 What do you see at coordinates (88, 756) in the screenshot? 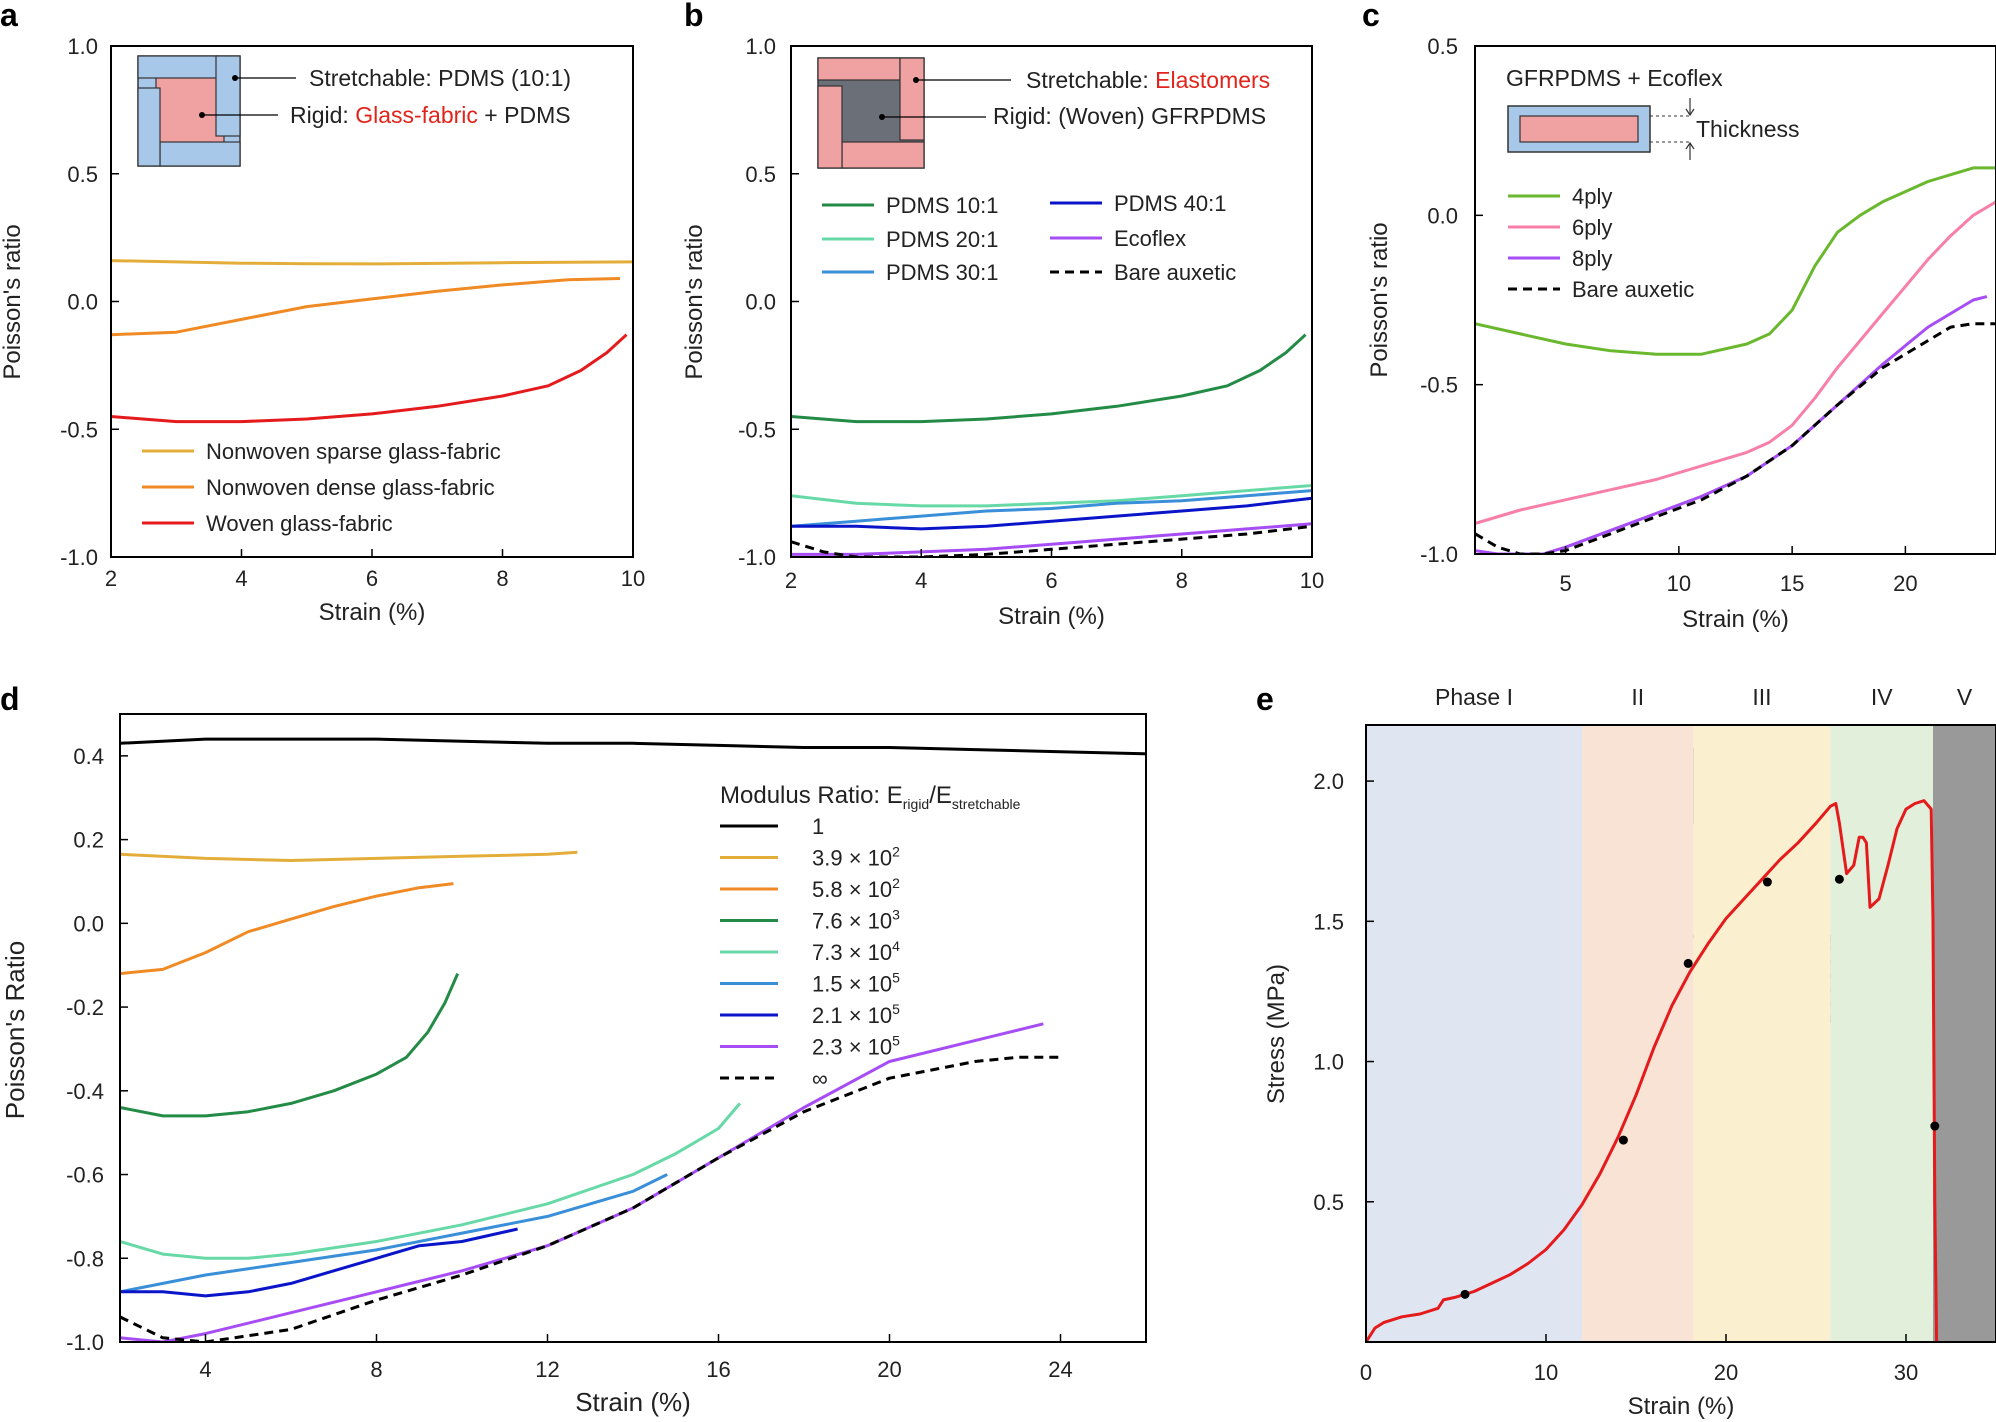
I see `y-tick-label: 0.4` at bounding box center [88, 756].